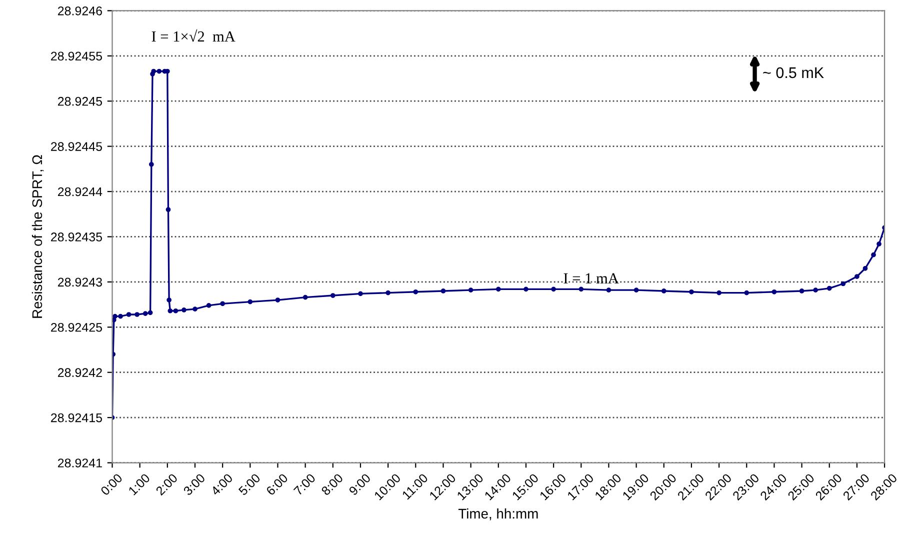 The width and height of the screenshot is (898, 535). What do you see at coordinates (194, 35) in the screenshot?
I see `annotation: I = 1×√2 mA` at bounding box center [194, 35].